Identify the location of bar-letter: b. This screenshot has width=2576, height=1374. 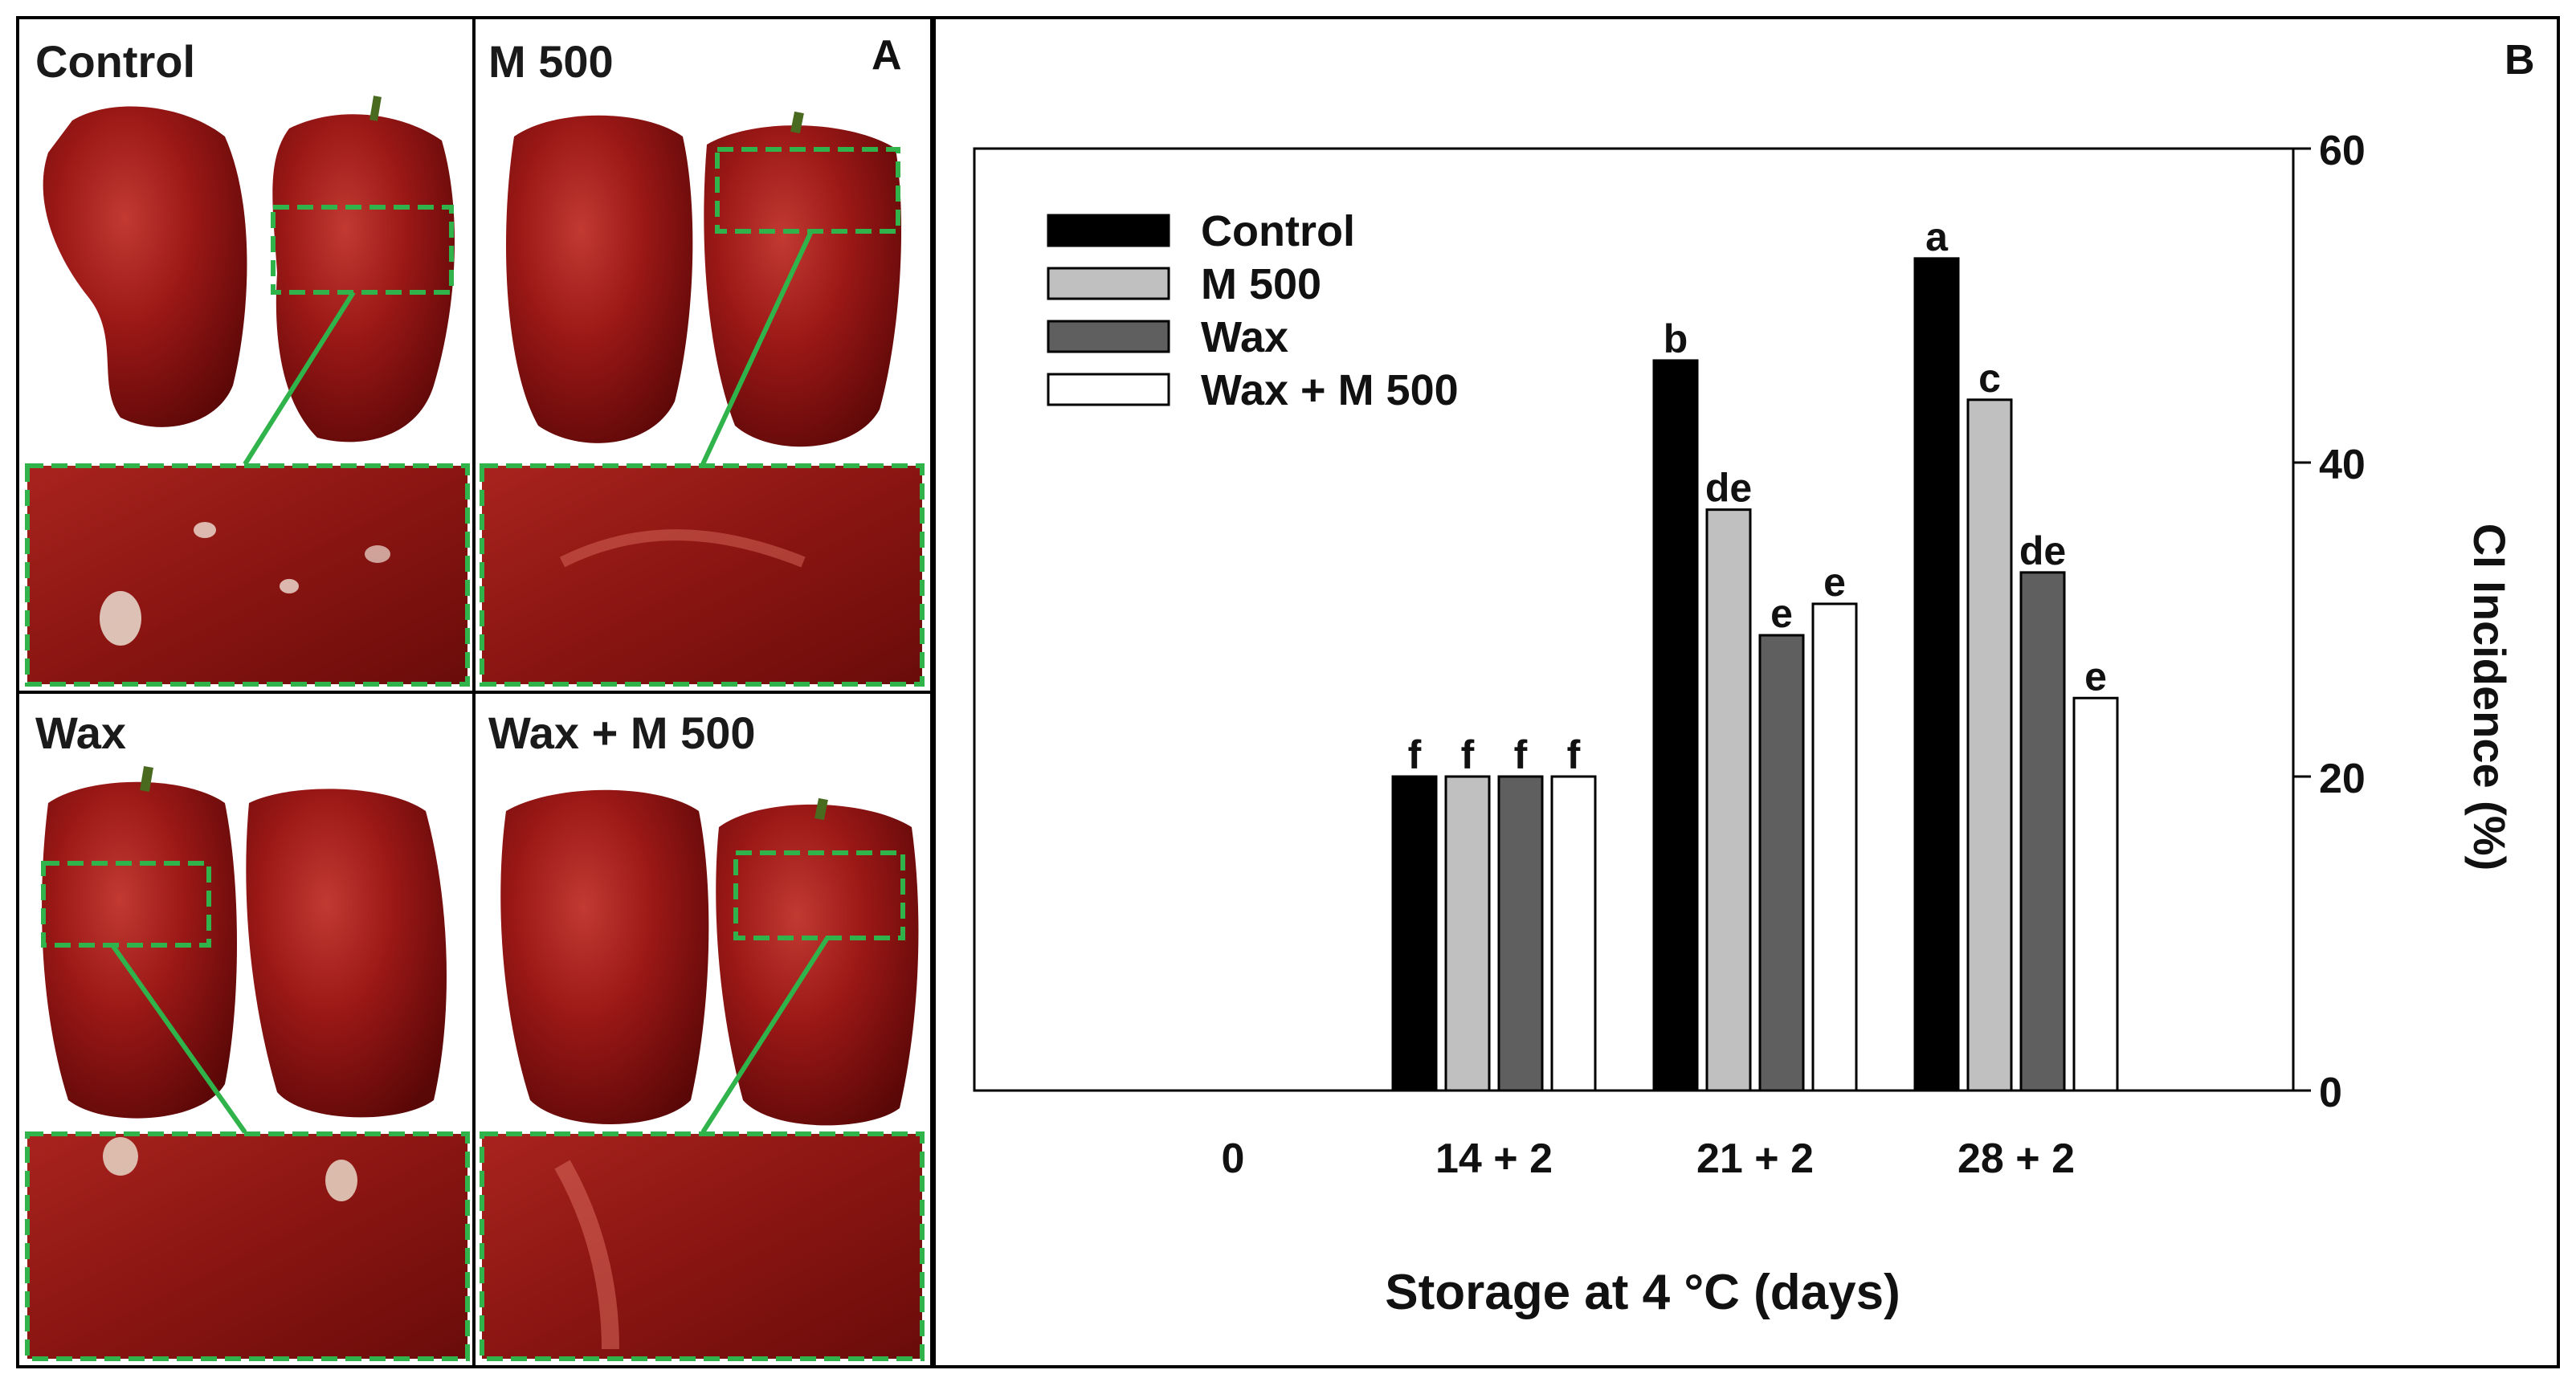
(1676, 338).